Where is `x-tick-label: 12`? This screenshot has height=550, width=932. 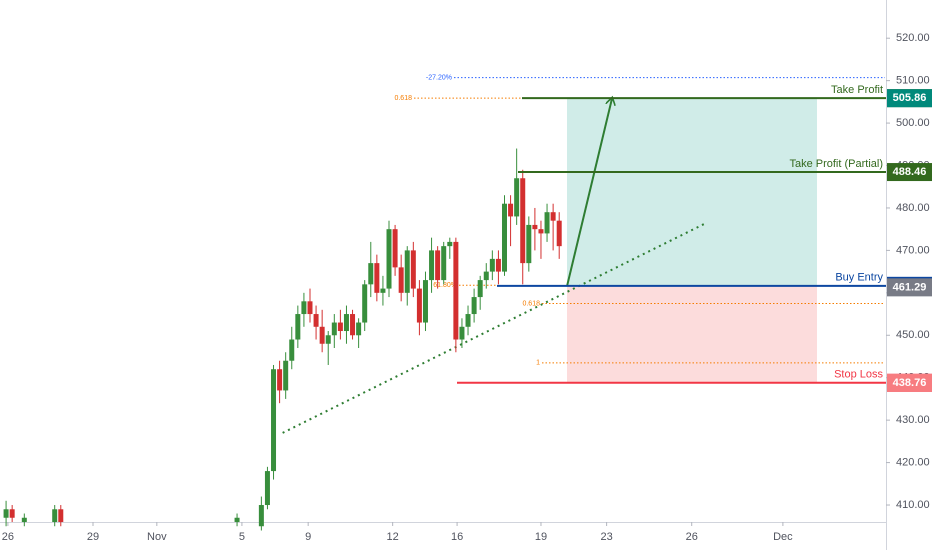 x-tick-label: 12 is located at coordinates (393, 537).